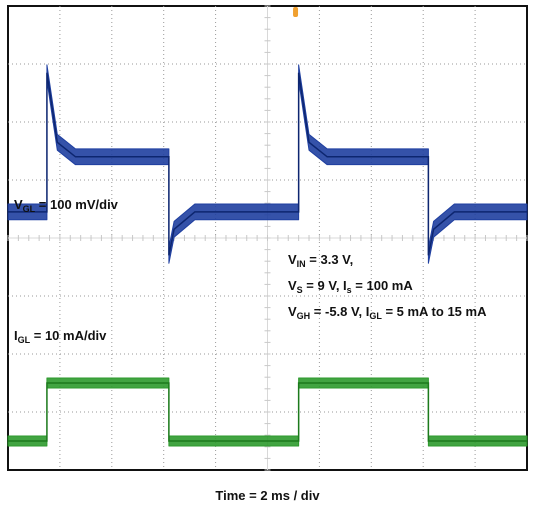 Image resolution: width=535 pixels, height=514 pixels. What do you see at coordinates (387, 312) in the screenshot?
I see `condition-line: VGH = -5.8 V, IGL = 5 mA to 15 mA` at bounding box center [387, 312].